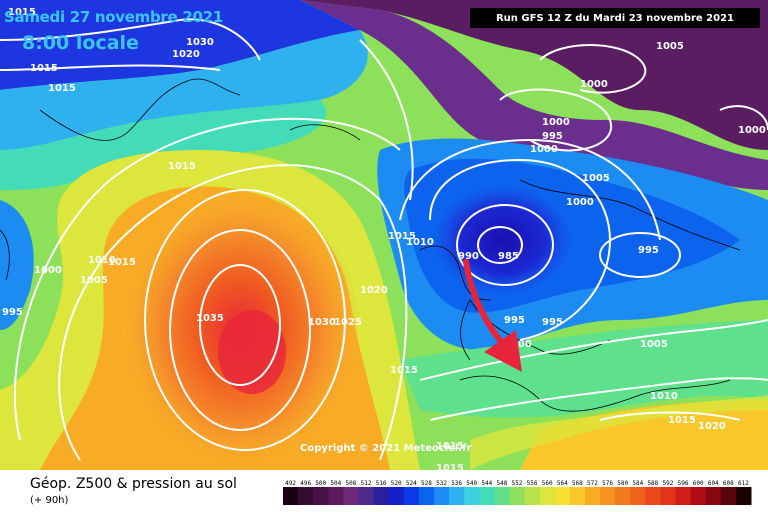 This screenshot has height=512, width=768. Describe the element at coordinates (348, 322) in the screenshot. I see `isobar-label: 1025` at that location.